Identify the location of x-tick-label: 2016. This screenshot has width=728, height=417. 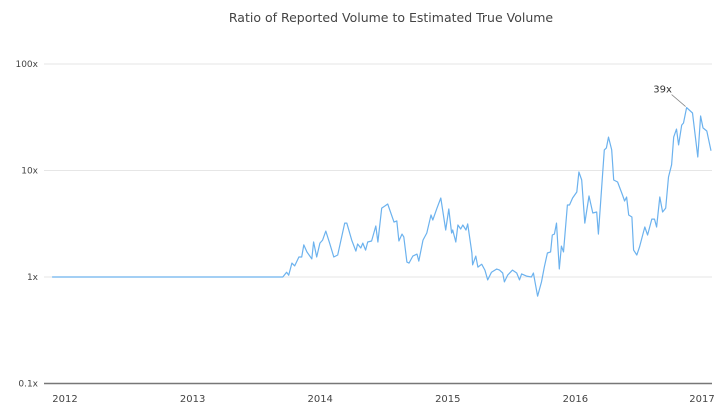
(575, 399).